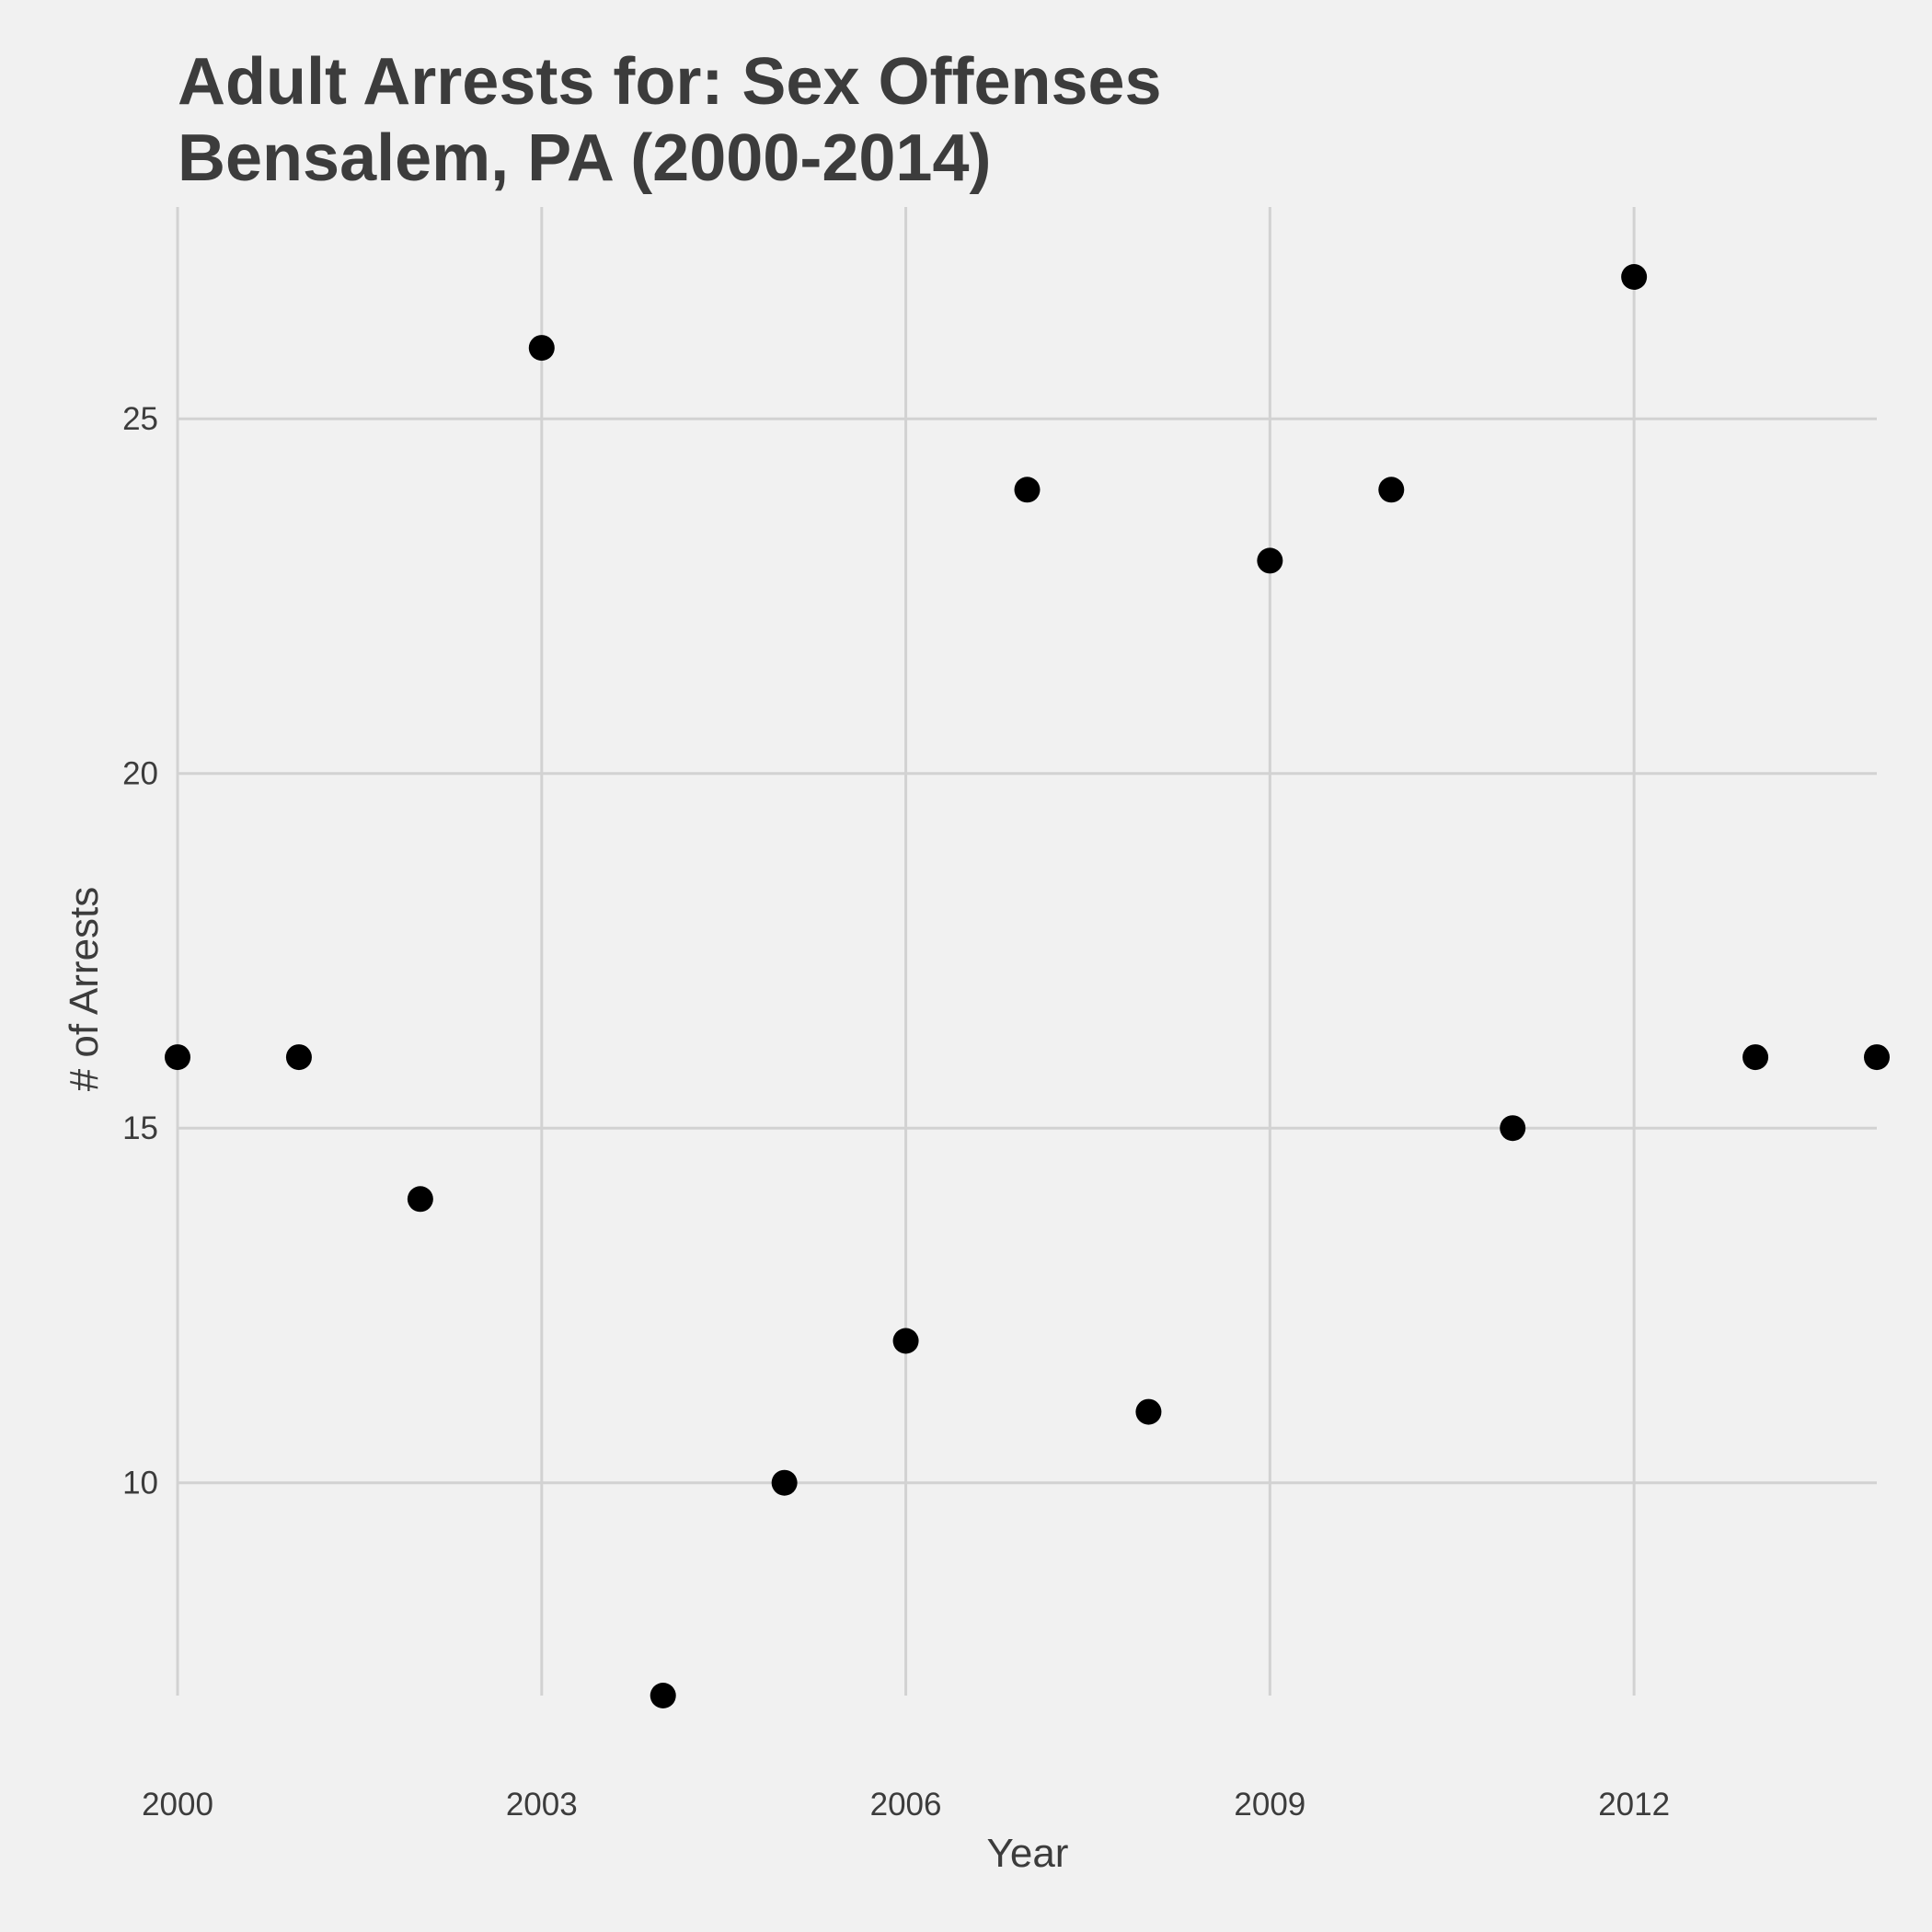 This screenshot has width=1932, height=1932. I want to click on x-tick-labels: 2000 2003 2006 2009 2012, so click(906, 1805).